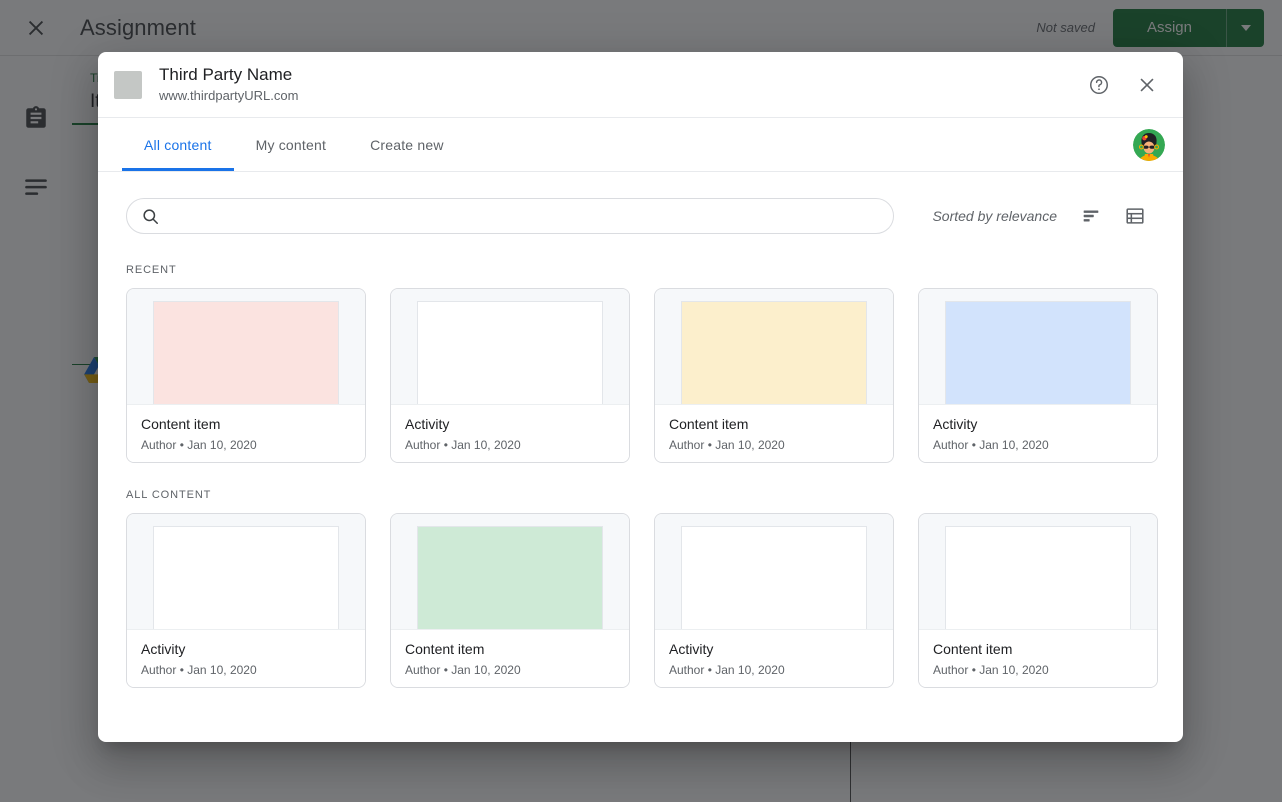 Image resolution: width=1282 pixels, height=802 pixels. What do you see at coordinates (640, 85) in the screenshot?
I see `dialog-header: Third Party Name www.thirdpartyURL.com` at bounding box center [640, 85].